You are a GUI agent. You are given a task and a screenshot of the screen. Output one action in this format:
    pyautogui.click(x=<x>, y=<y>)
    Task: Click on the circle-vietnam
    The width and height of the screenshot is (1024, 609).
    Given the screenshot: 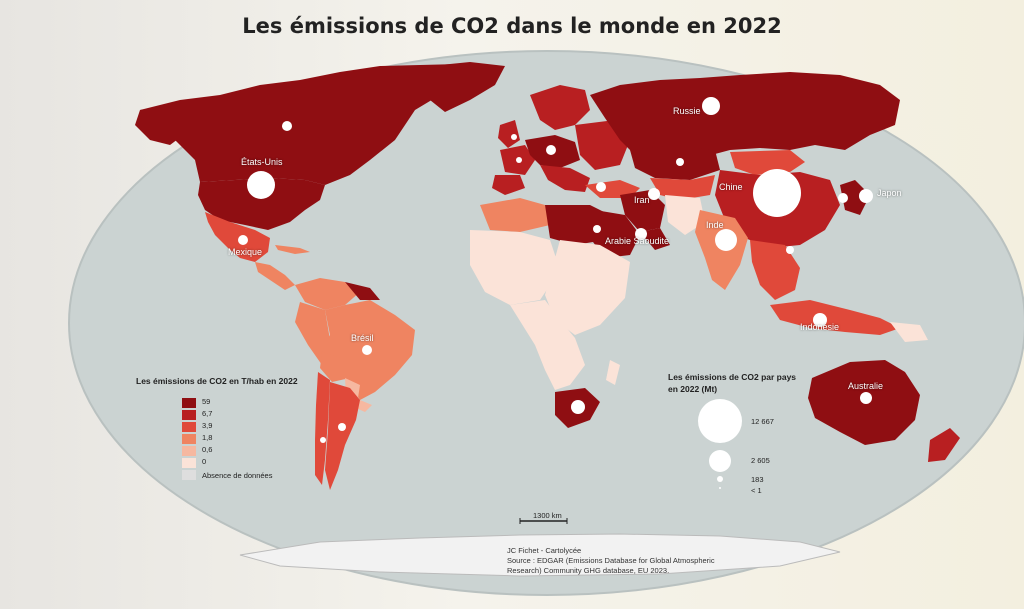 What is the action you would take?
    pyautogui.click(x=790, y=250)
    